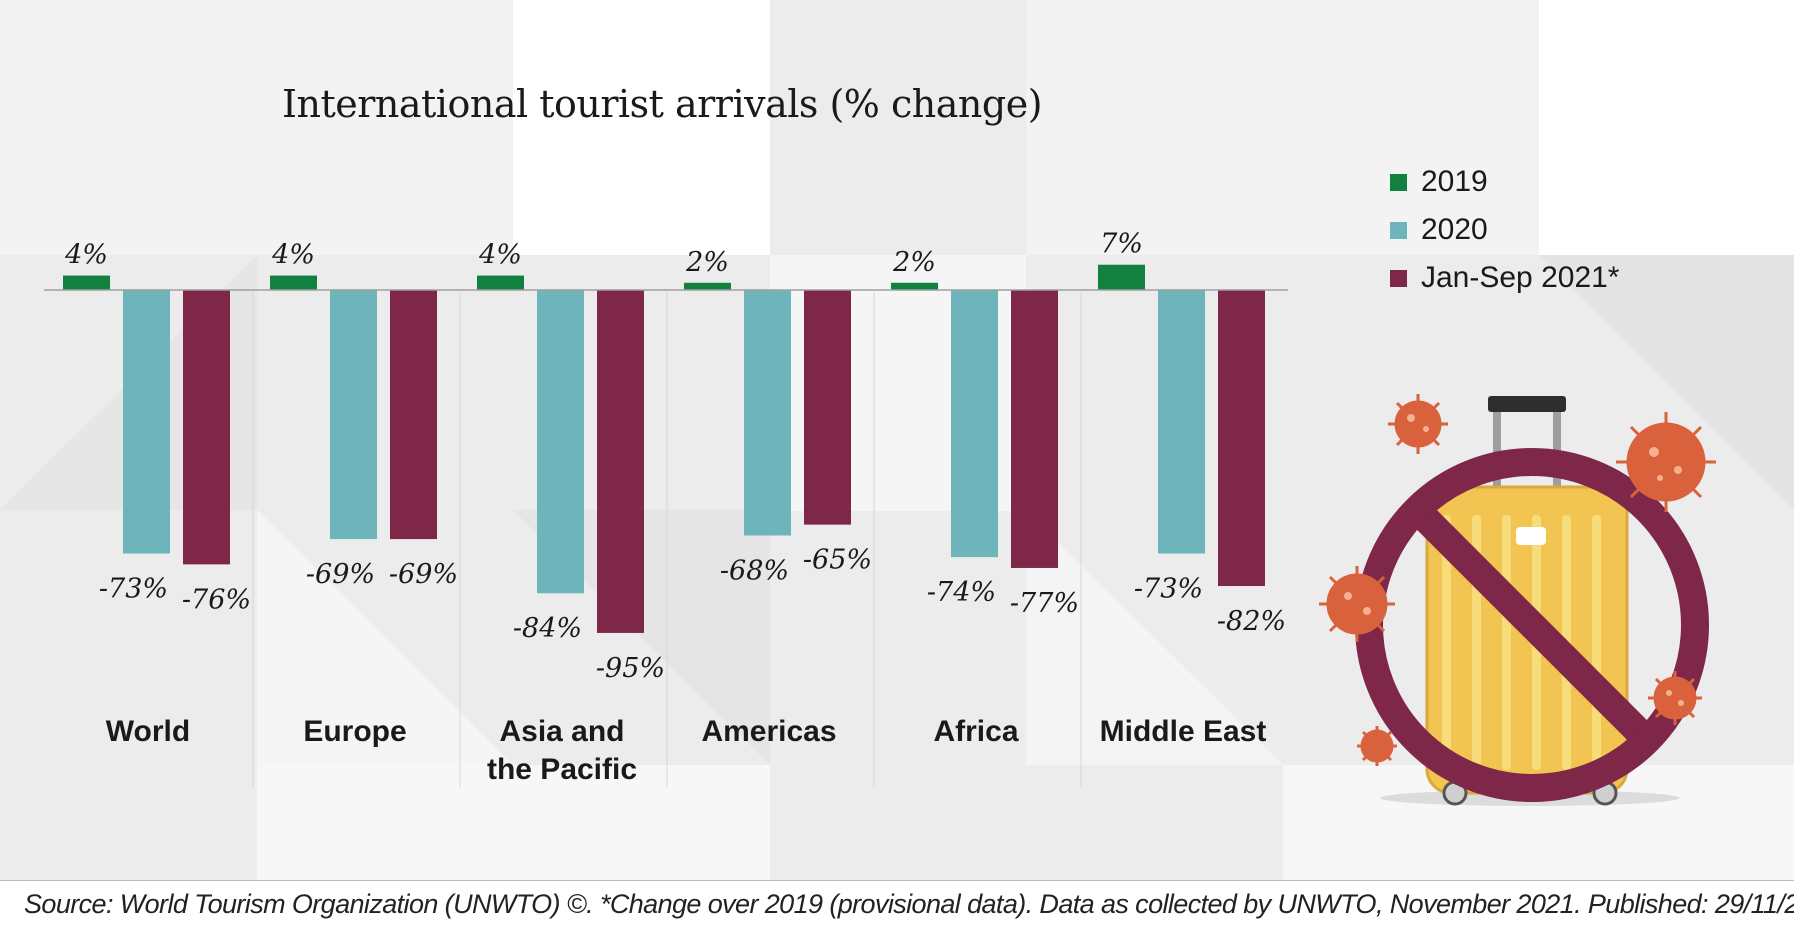 This screenshot has width=1794, height=933. I want to click on value-label: -77%, so click(1044, 603).